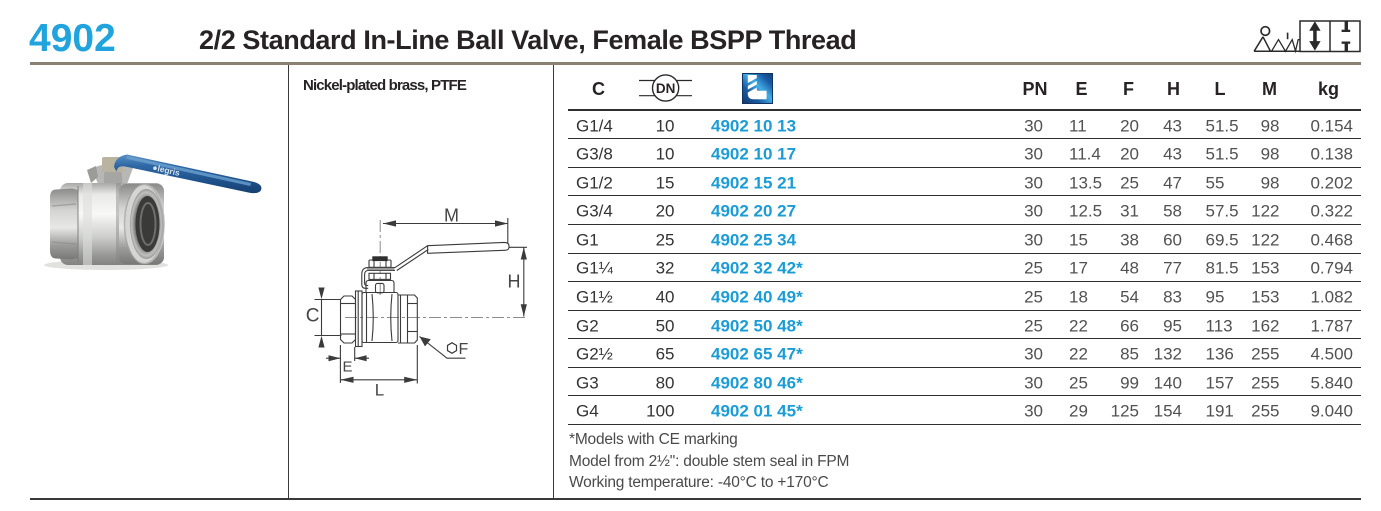 The height and width of the screenshot is (511, 1381). What do you see at coordinates (451, 216) in the screenshot?
I see `svg-text: M` at bounding box center [451, 216].